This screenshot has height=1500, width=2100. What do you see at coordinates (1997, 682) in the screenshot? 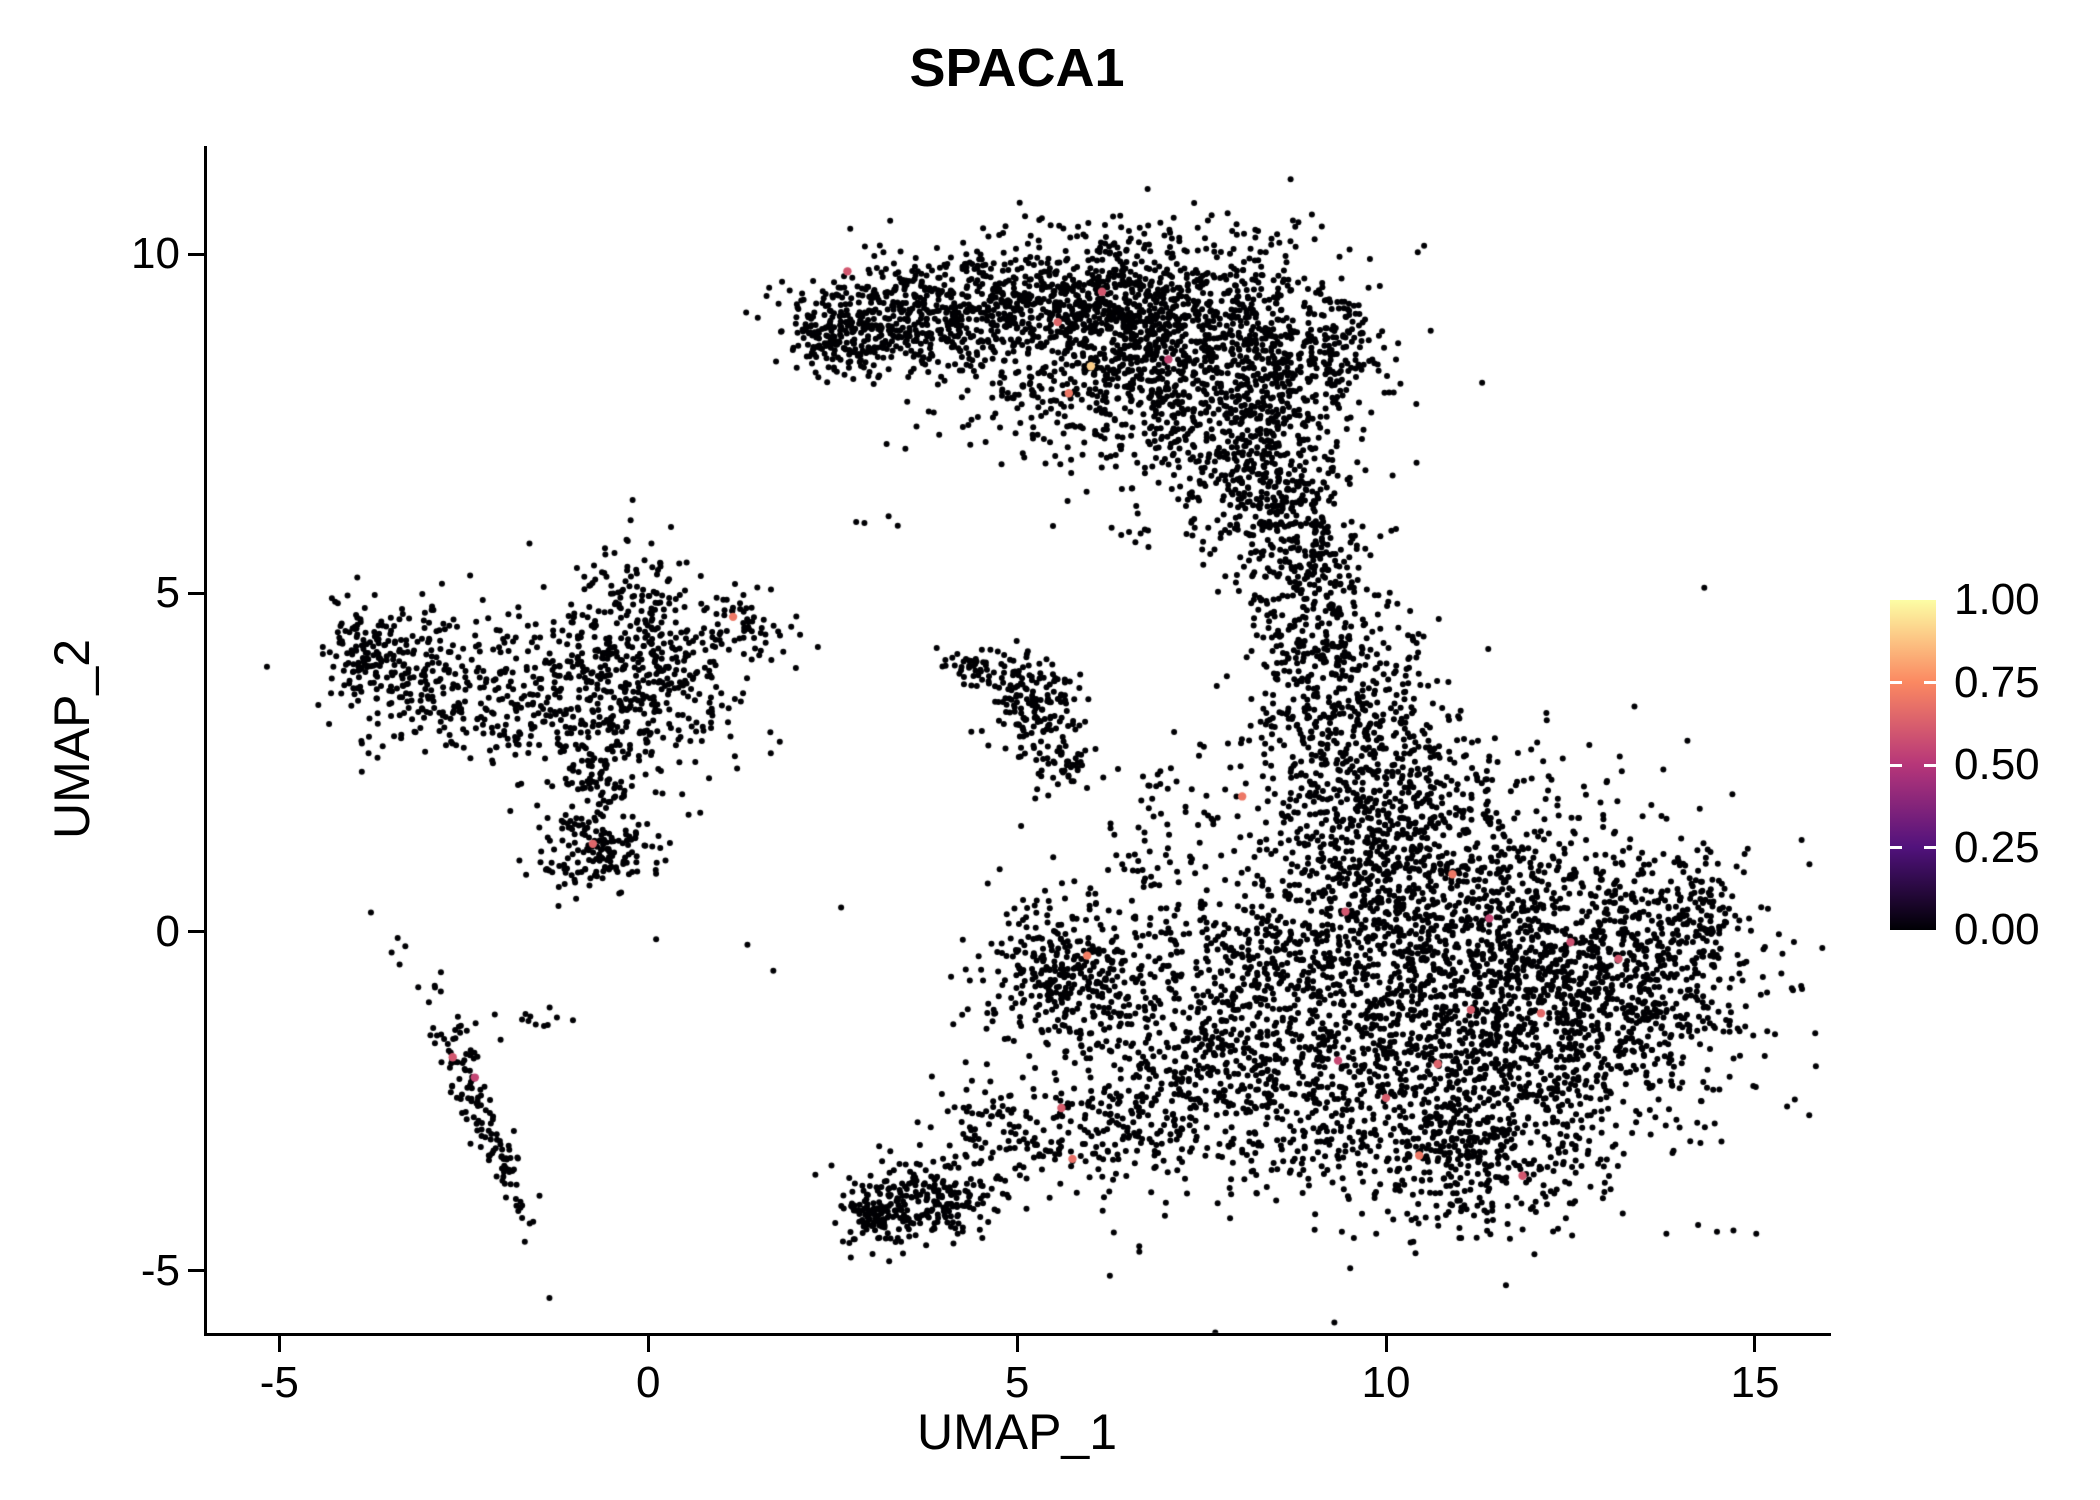
I see `colorbar-tick-label: 0.75` at bounding box center [1997, 682].